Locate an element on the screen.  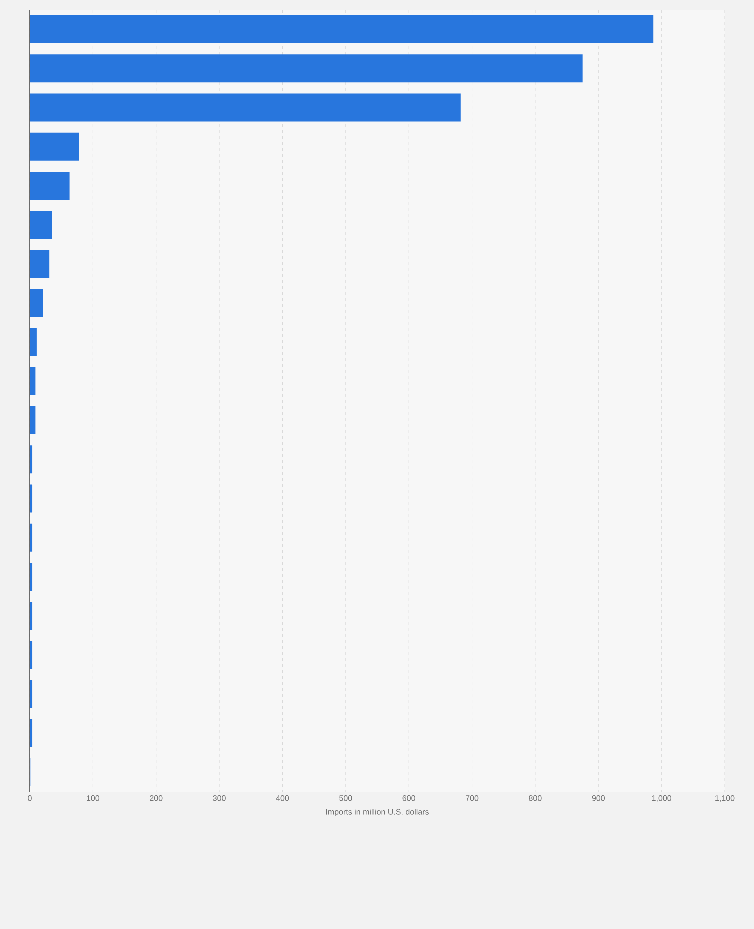
x-tick-label: 1,000 is located at coordinates (662, 799).